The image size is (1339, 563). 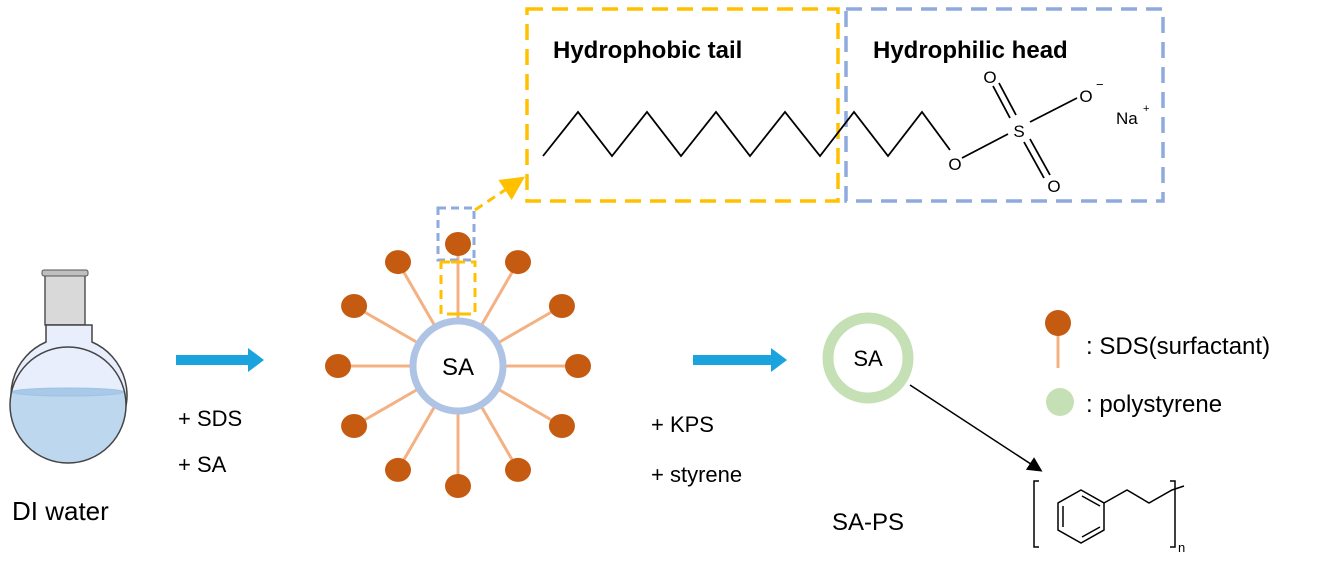 I want to click on sa-ps-particle, so click(x=868, y=358).